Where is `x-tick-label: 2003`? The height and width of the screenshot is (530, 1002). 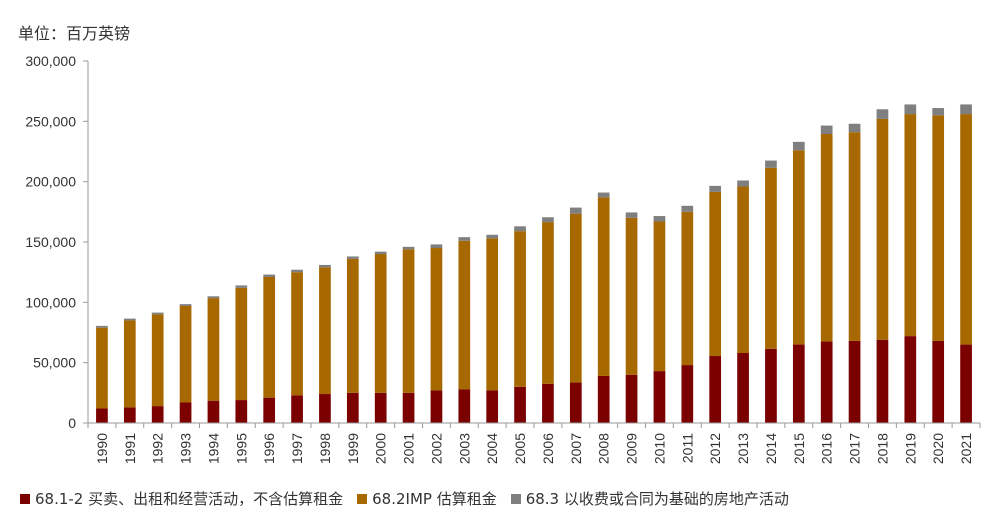 x-tick-label: 2003 is located at coordinates (464, 448).